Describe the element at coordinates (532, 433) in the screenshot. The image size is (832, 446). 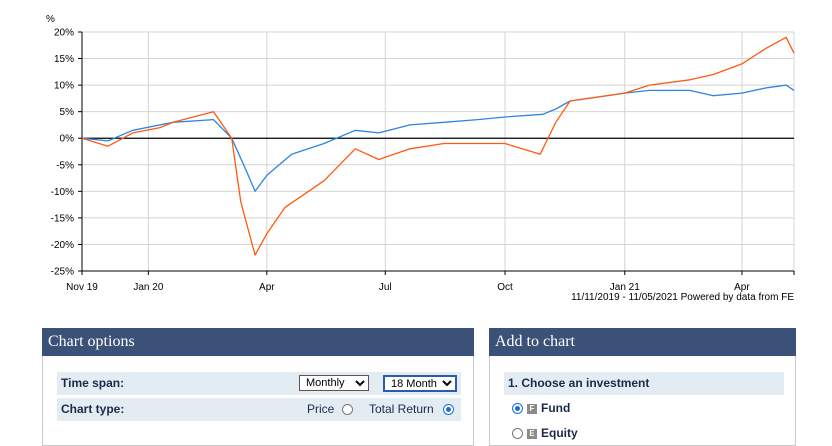
I see `equity-tag-icon: E` at that location.